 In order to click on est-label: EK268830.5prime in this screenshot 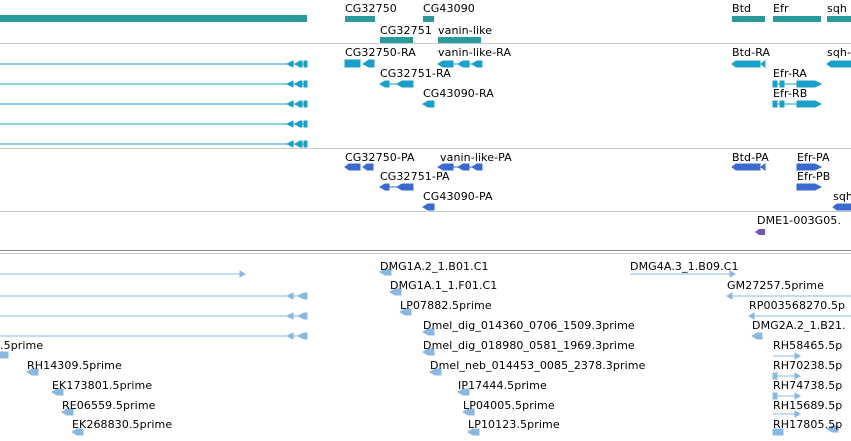, I will do `click(122, 424)`.